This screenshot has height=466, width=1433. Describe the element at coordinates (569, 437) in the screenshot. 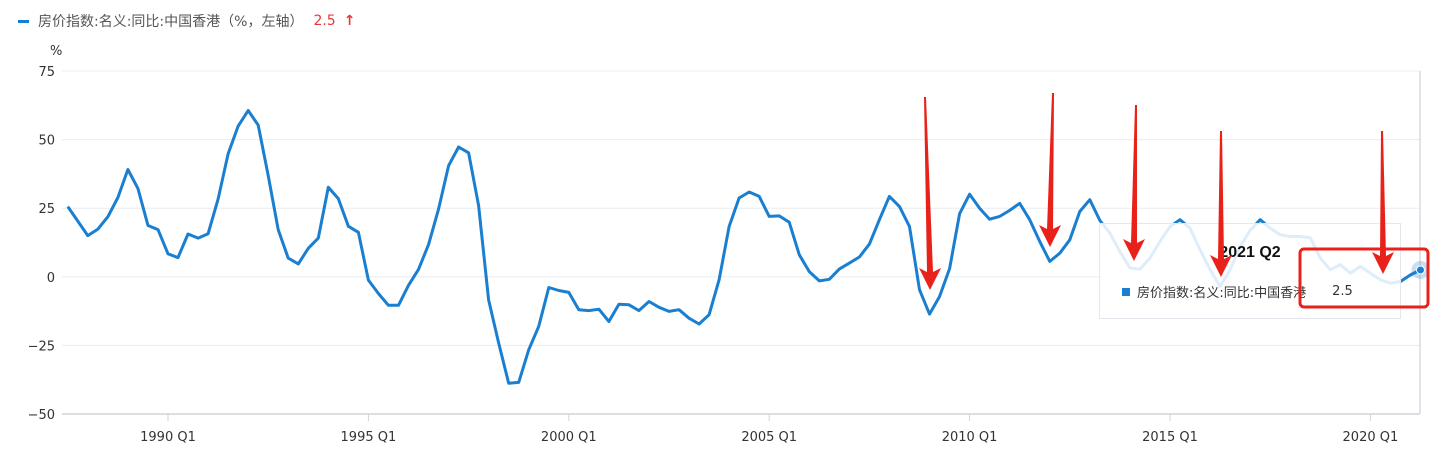

I see `x-tick-label: 2000 Q1` at that location.